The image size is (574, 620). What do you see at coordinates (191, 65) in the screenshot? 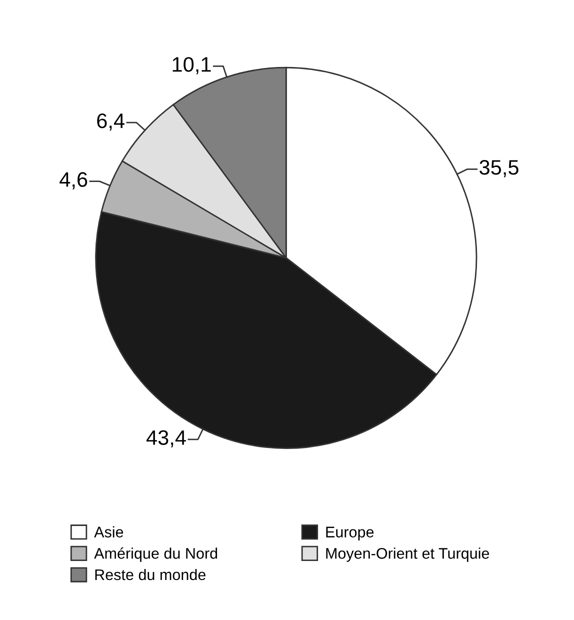
I see `data-label: 10,1` at bounding box center [191, 65].